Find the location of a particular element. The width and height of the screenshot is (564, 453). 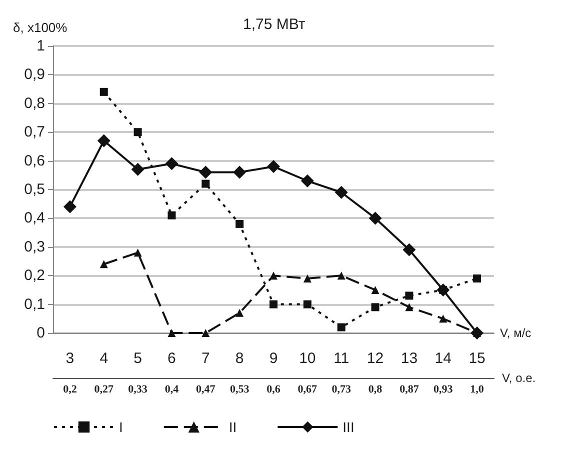

y-tick-label: 0,6 is located at coordinates (34, 161).